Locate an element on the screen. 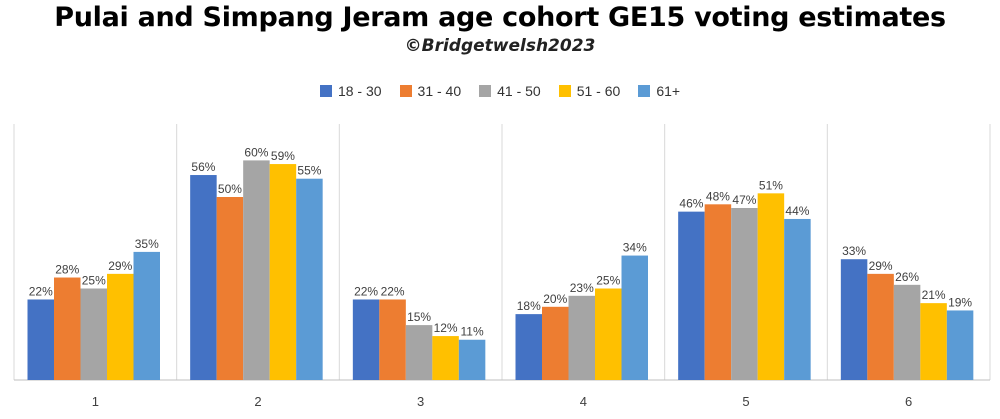  legend-item-61-plus: 61+ is located at coordinates (659, 91).